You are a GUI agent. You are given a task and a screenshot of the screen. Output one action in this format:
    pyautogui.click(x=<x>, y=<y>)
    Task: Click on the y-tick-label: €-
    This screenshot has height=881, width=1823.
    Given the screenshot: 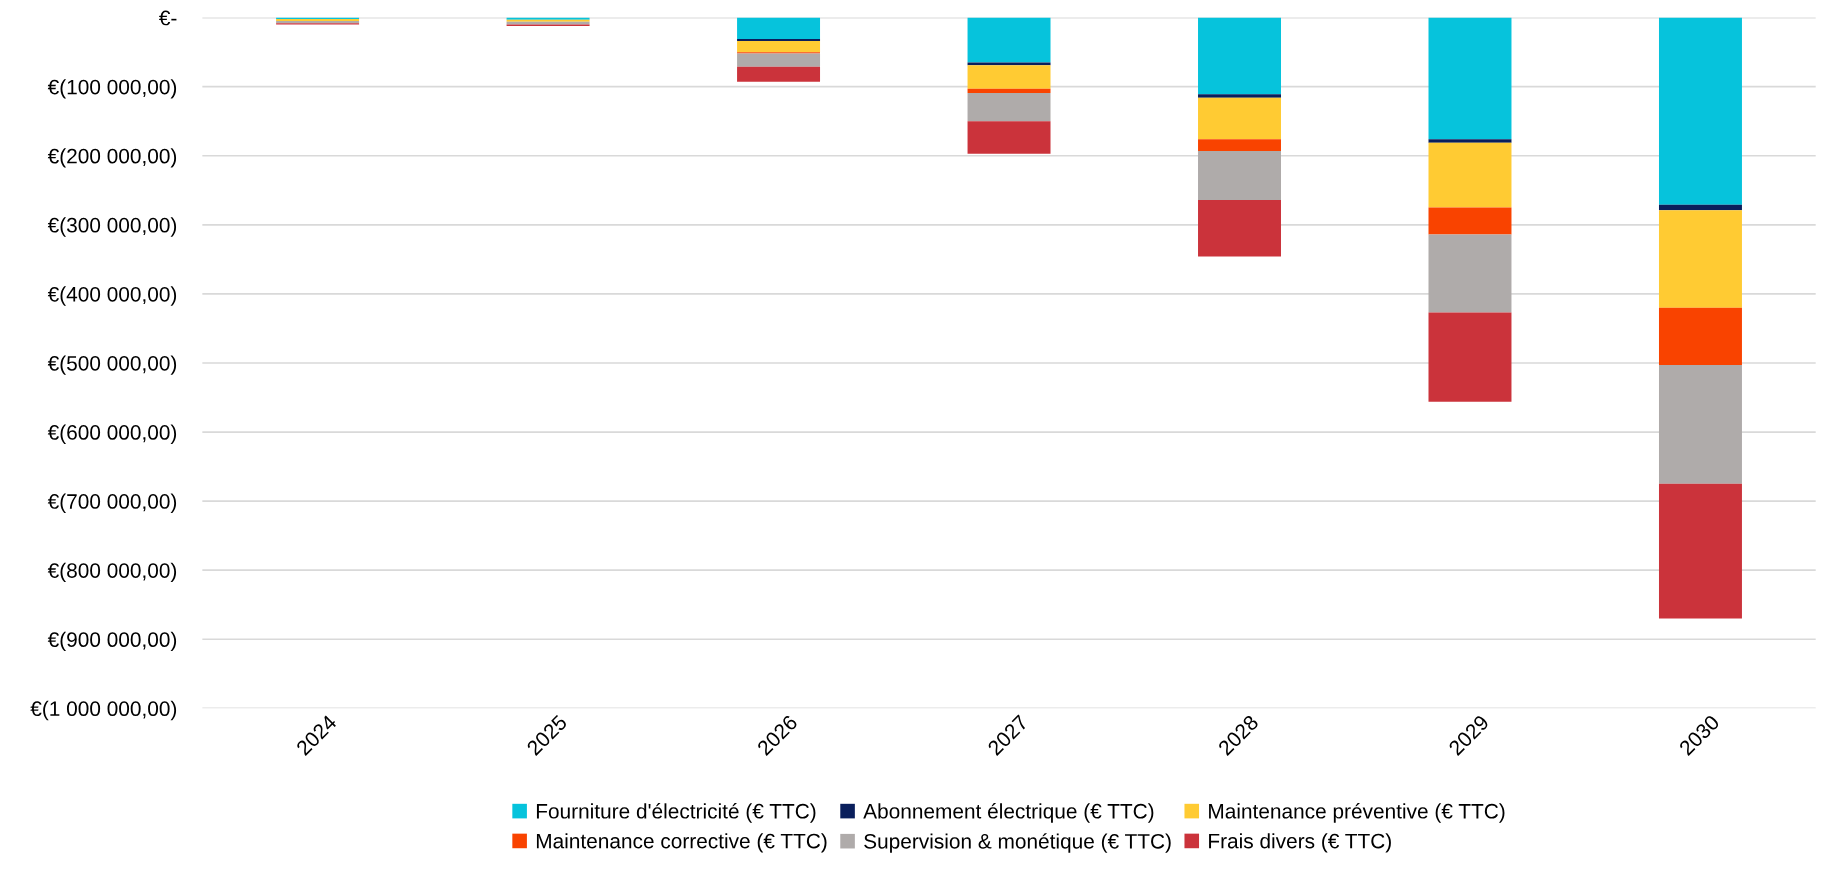 What is the action you would take?
    pyautogui.click(x=167, y=18)
    